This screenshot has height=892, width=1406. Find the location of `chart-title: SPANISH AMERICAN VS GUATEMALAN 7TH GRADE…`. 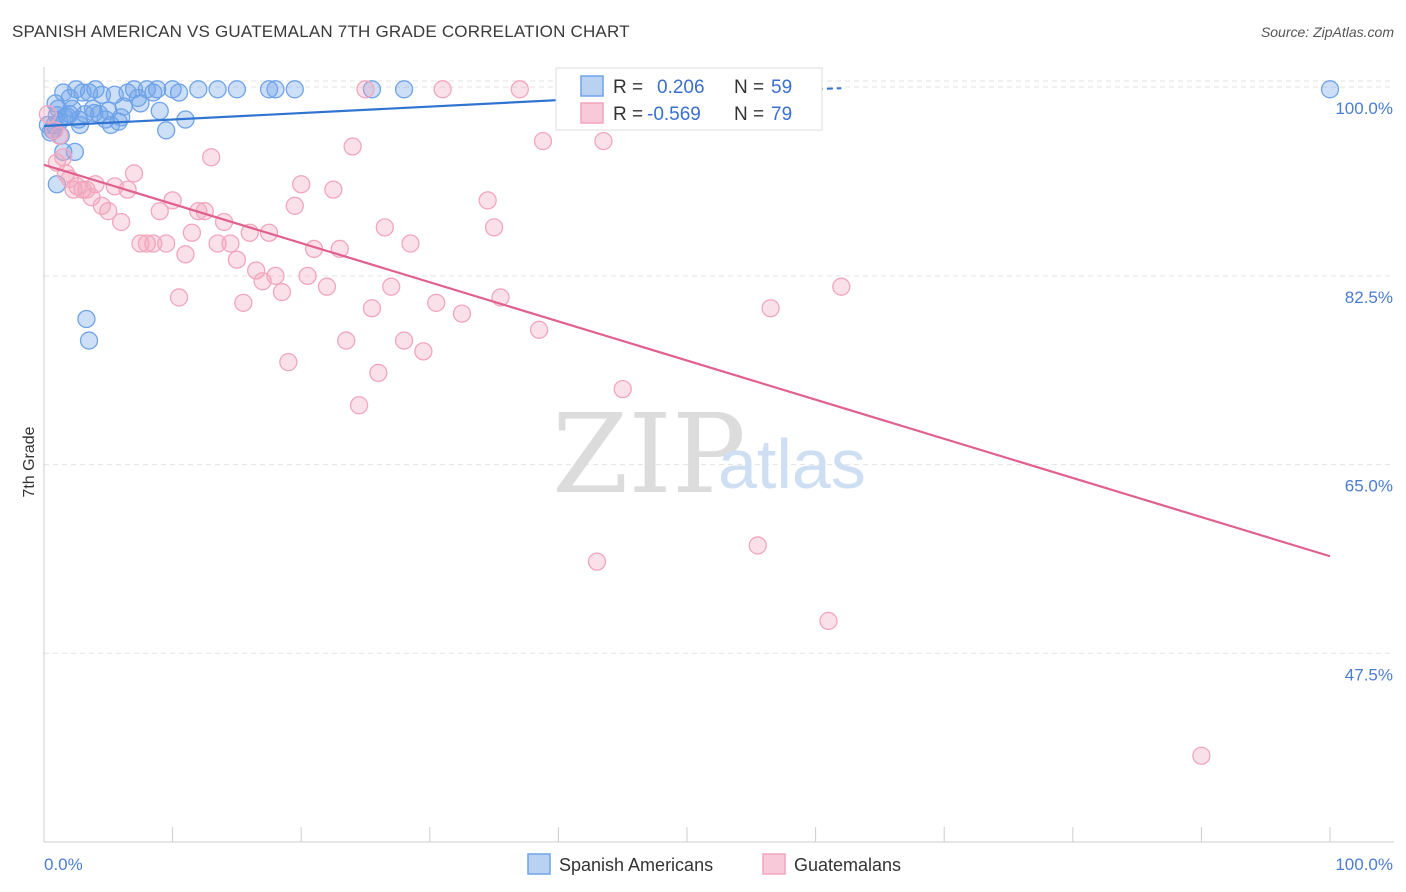

chart-title: SPANISH AMERICAN VS GUATEMALAN 7TH GRADE… is located at coordinates (321, 31).